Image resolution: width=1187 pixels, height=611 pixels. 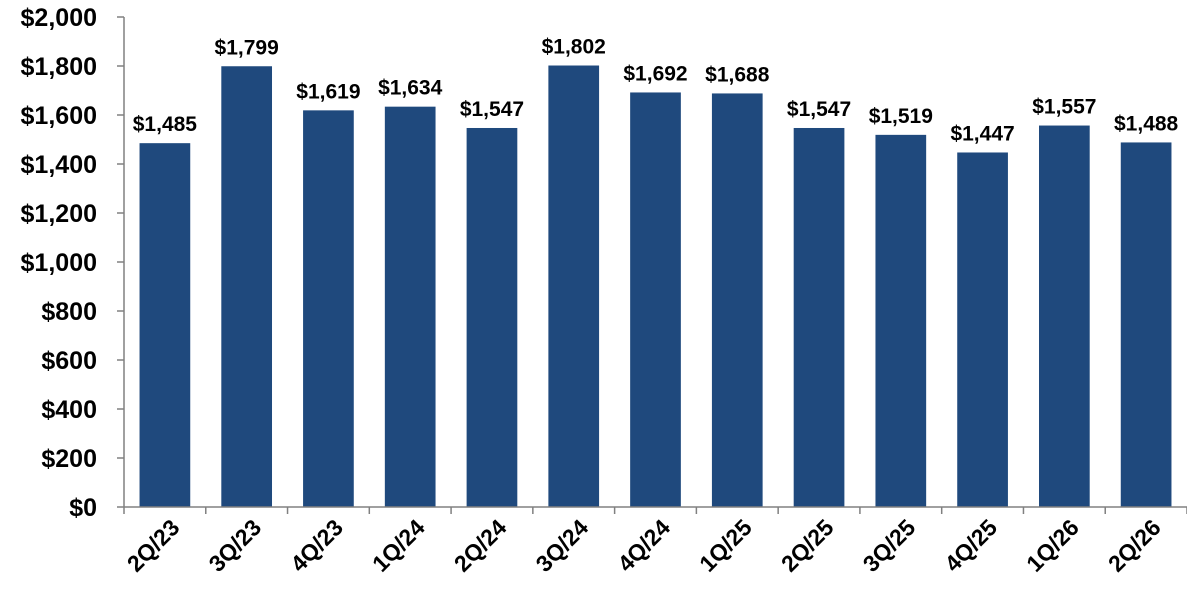 What do you see at coordinates (153, 545) in the screenshot?
I see `x-tick-label: 2Q/23` at bounding box center [153, 545].